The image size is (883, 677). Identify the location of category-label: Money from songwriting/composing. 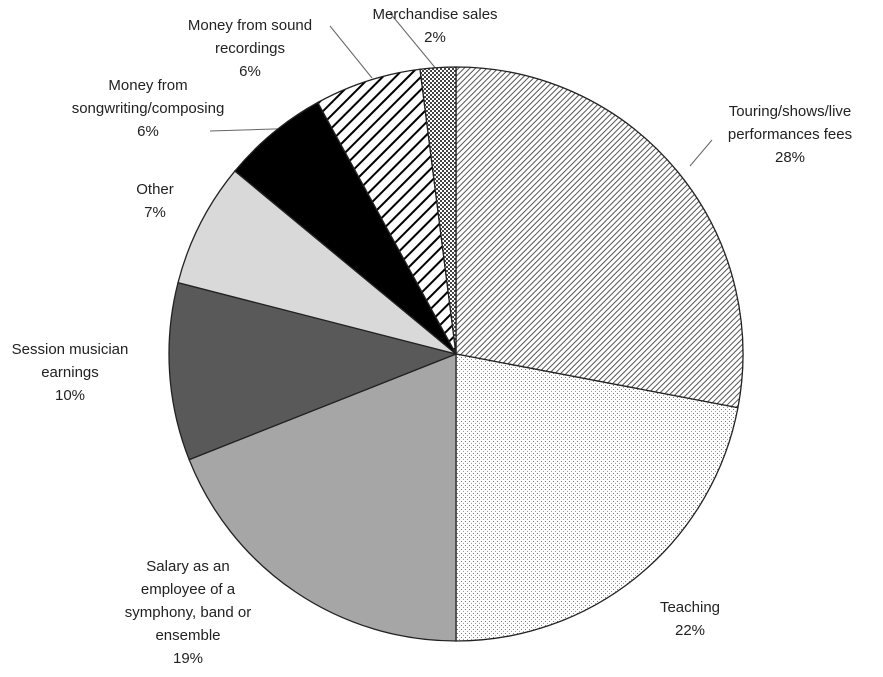
(148, 97).